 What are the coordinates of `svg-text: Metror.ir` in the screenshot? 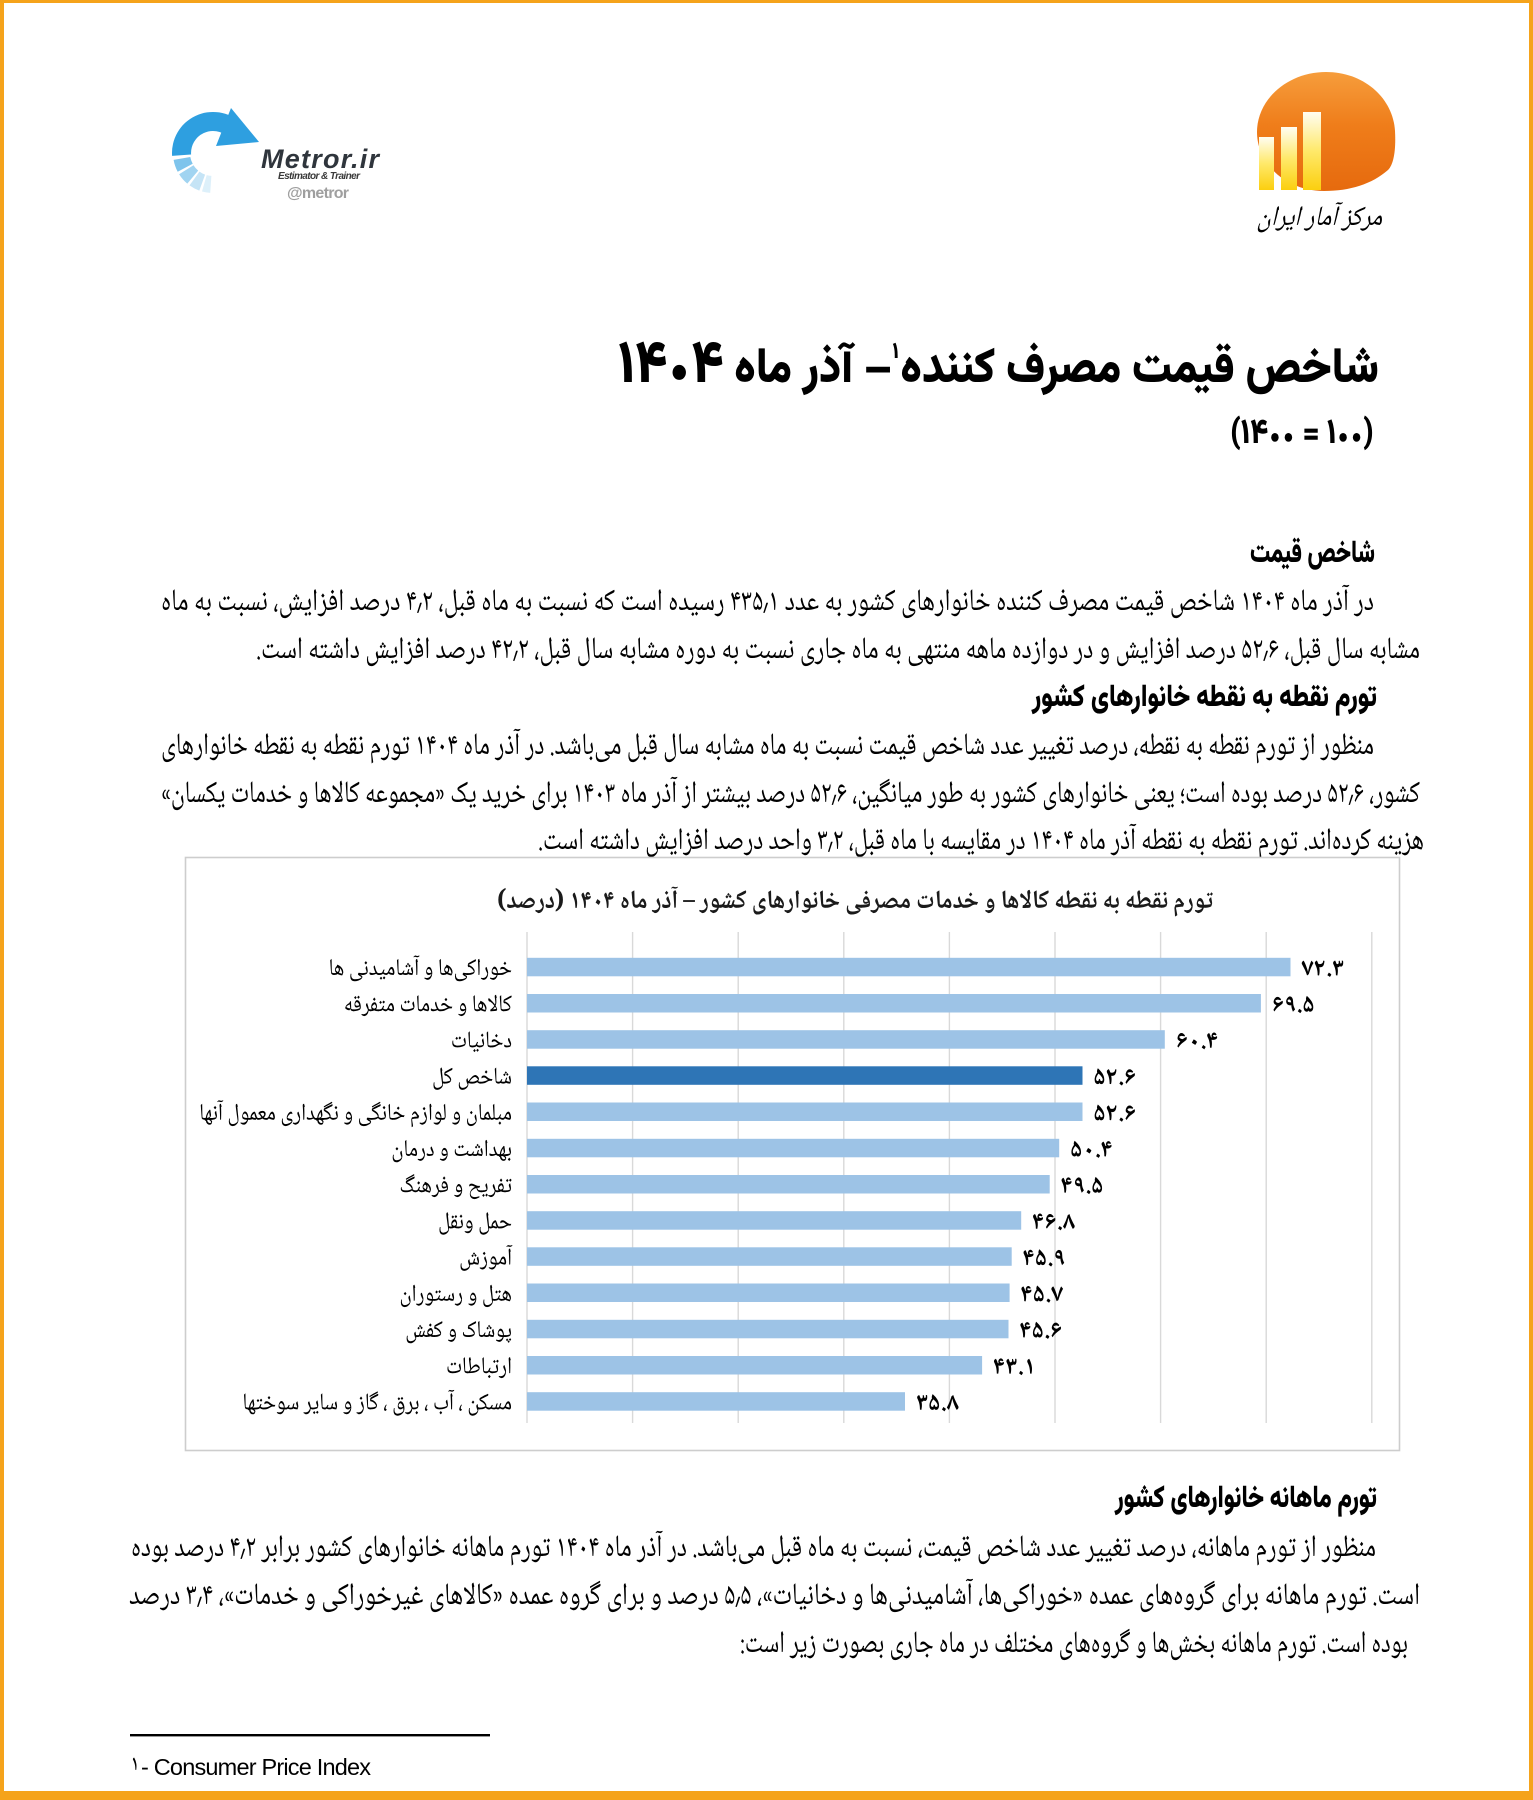 It's located at (320, 159).